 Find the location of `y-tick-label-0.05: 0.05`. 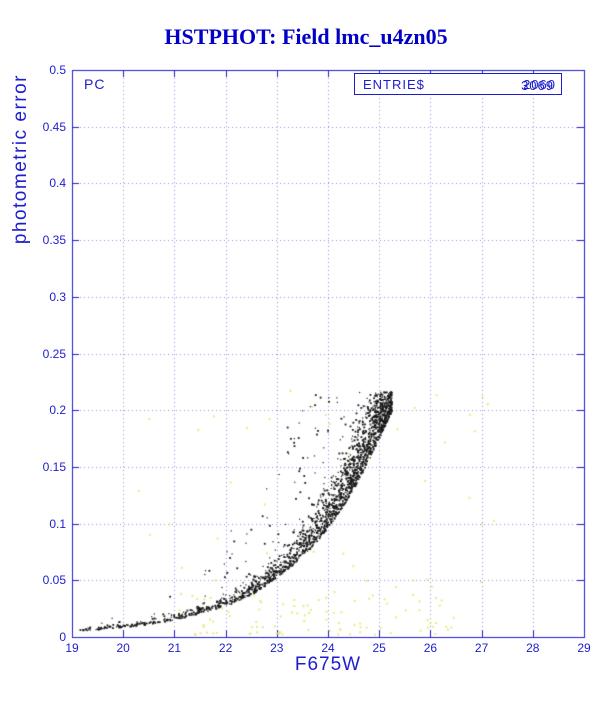

y-tick-label-0.05: 0.05 is located at coordinates (54, 580).